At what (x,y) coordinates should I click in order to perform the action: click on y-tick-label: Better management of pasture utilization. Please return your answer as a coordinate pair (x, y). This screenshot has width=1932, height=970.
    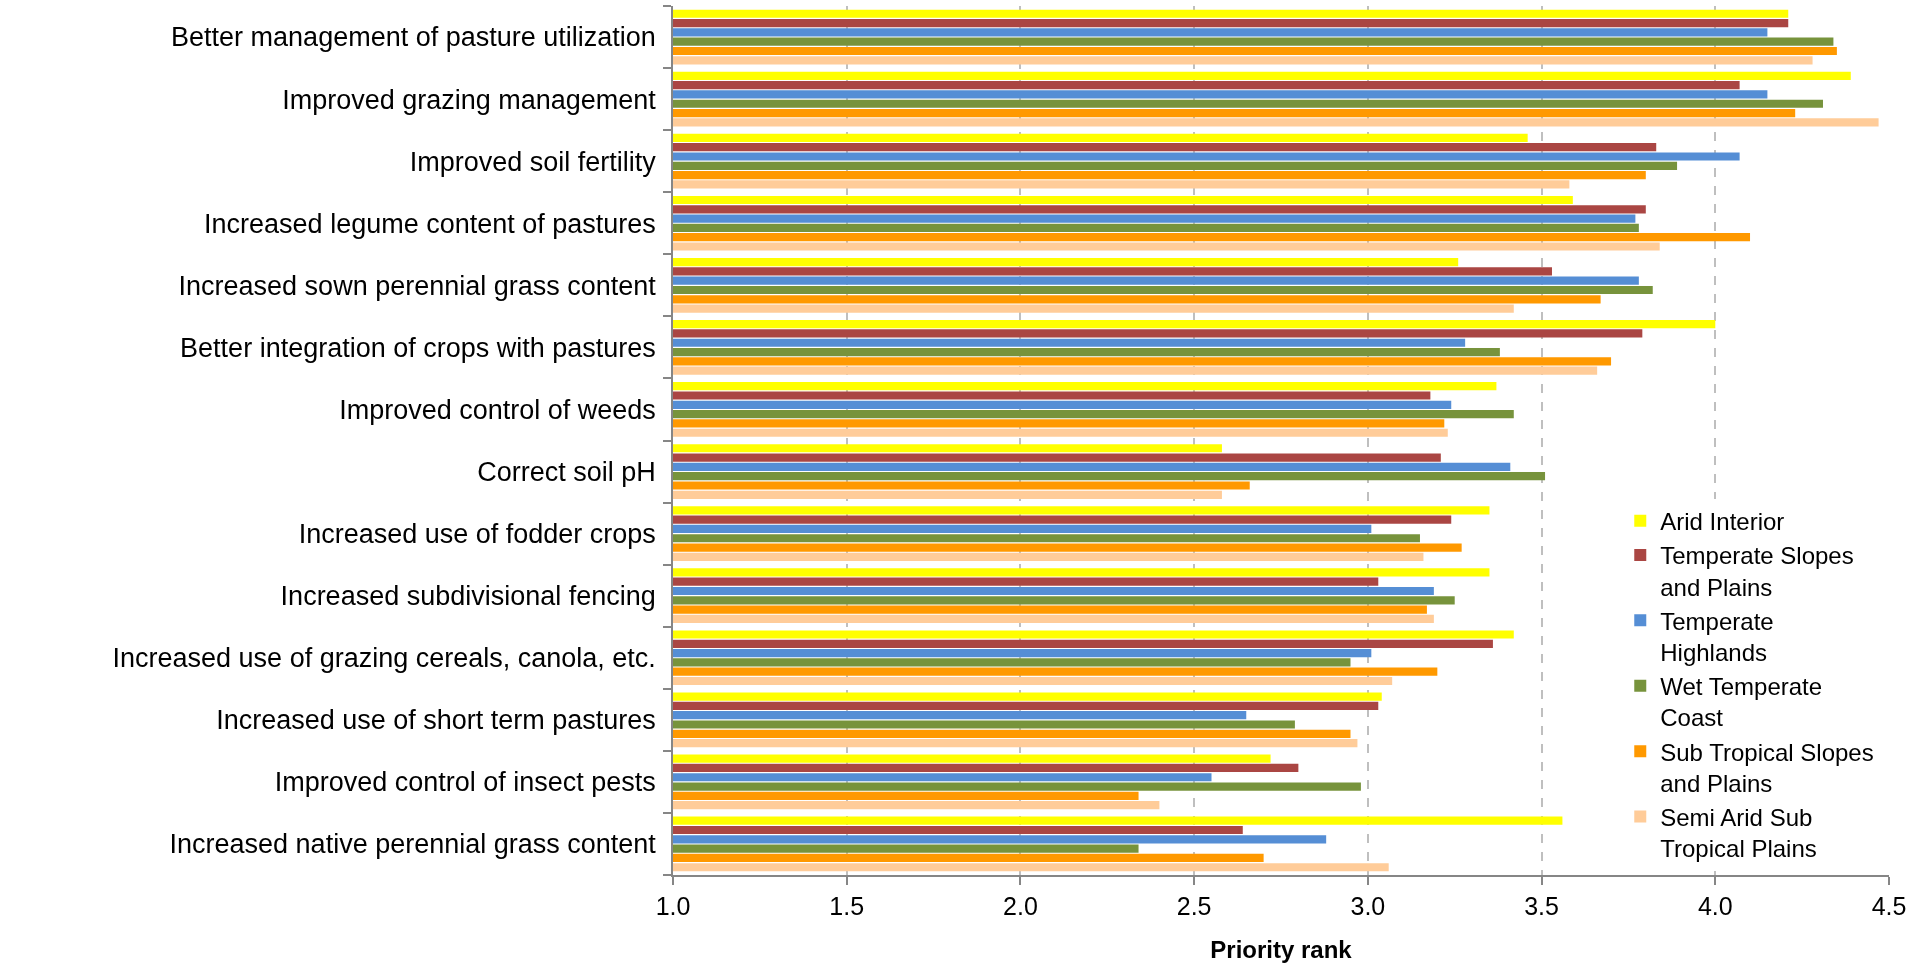
    Looking at the image, I should click on (413, 37).